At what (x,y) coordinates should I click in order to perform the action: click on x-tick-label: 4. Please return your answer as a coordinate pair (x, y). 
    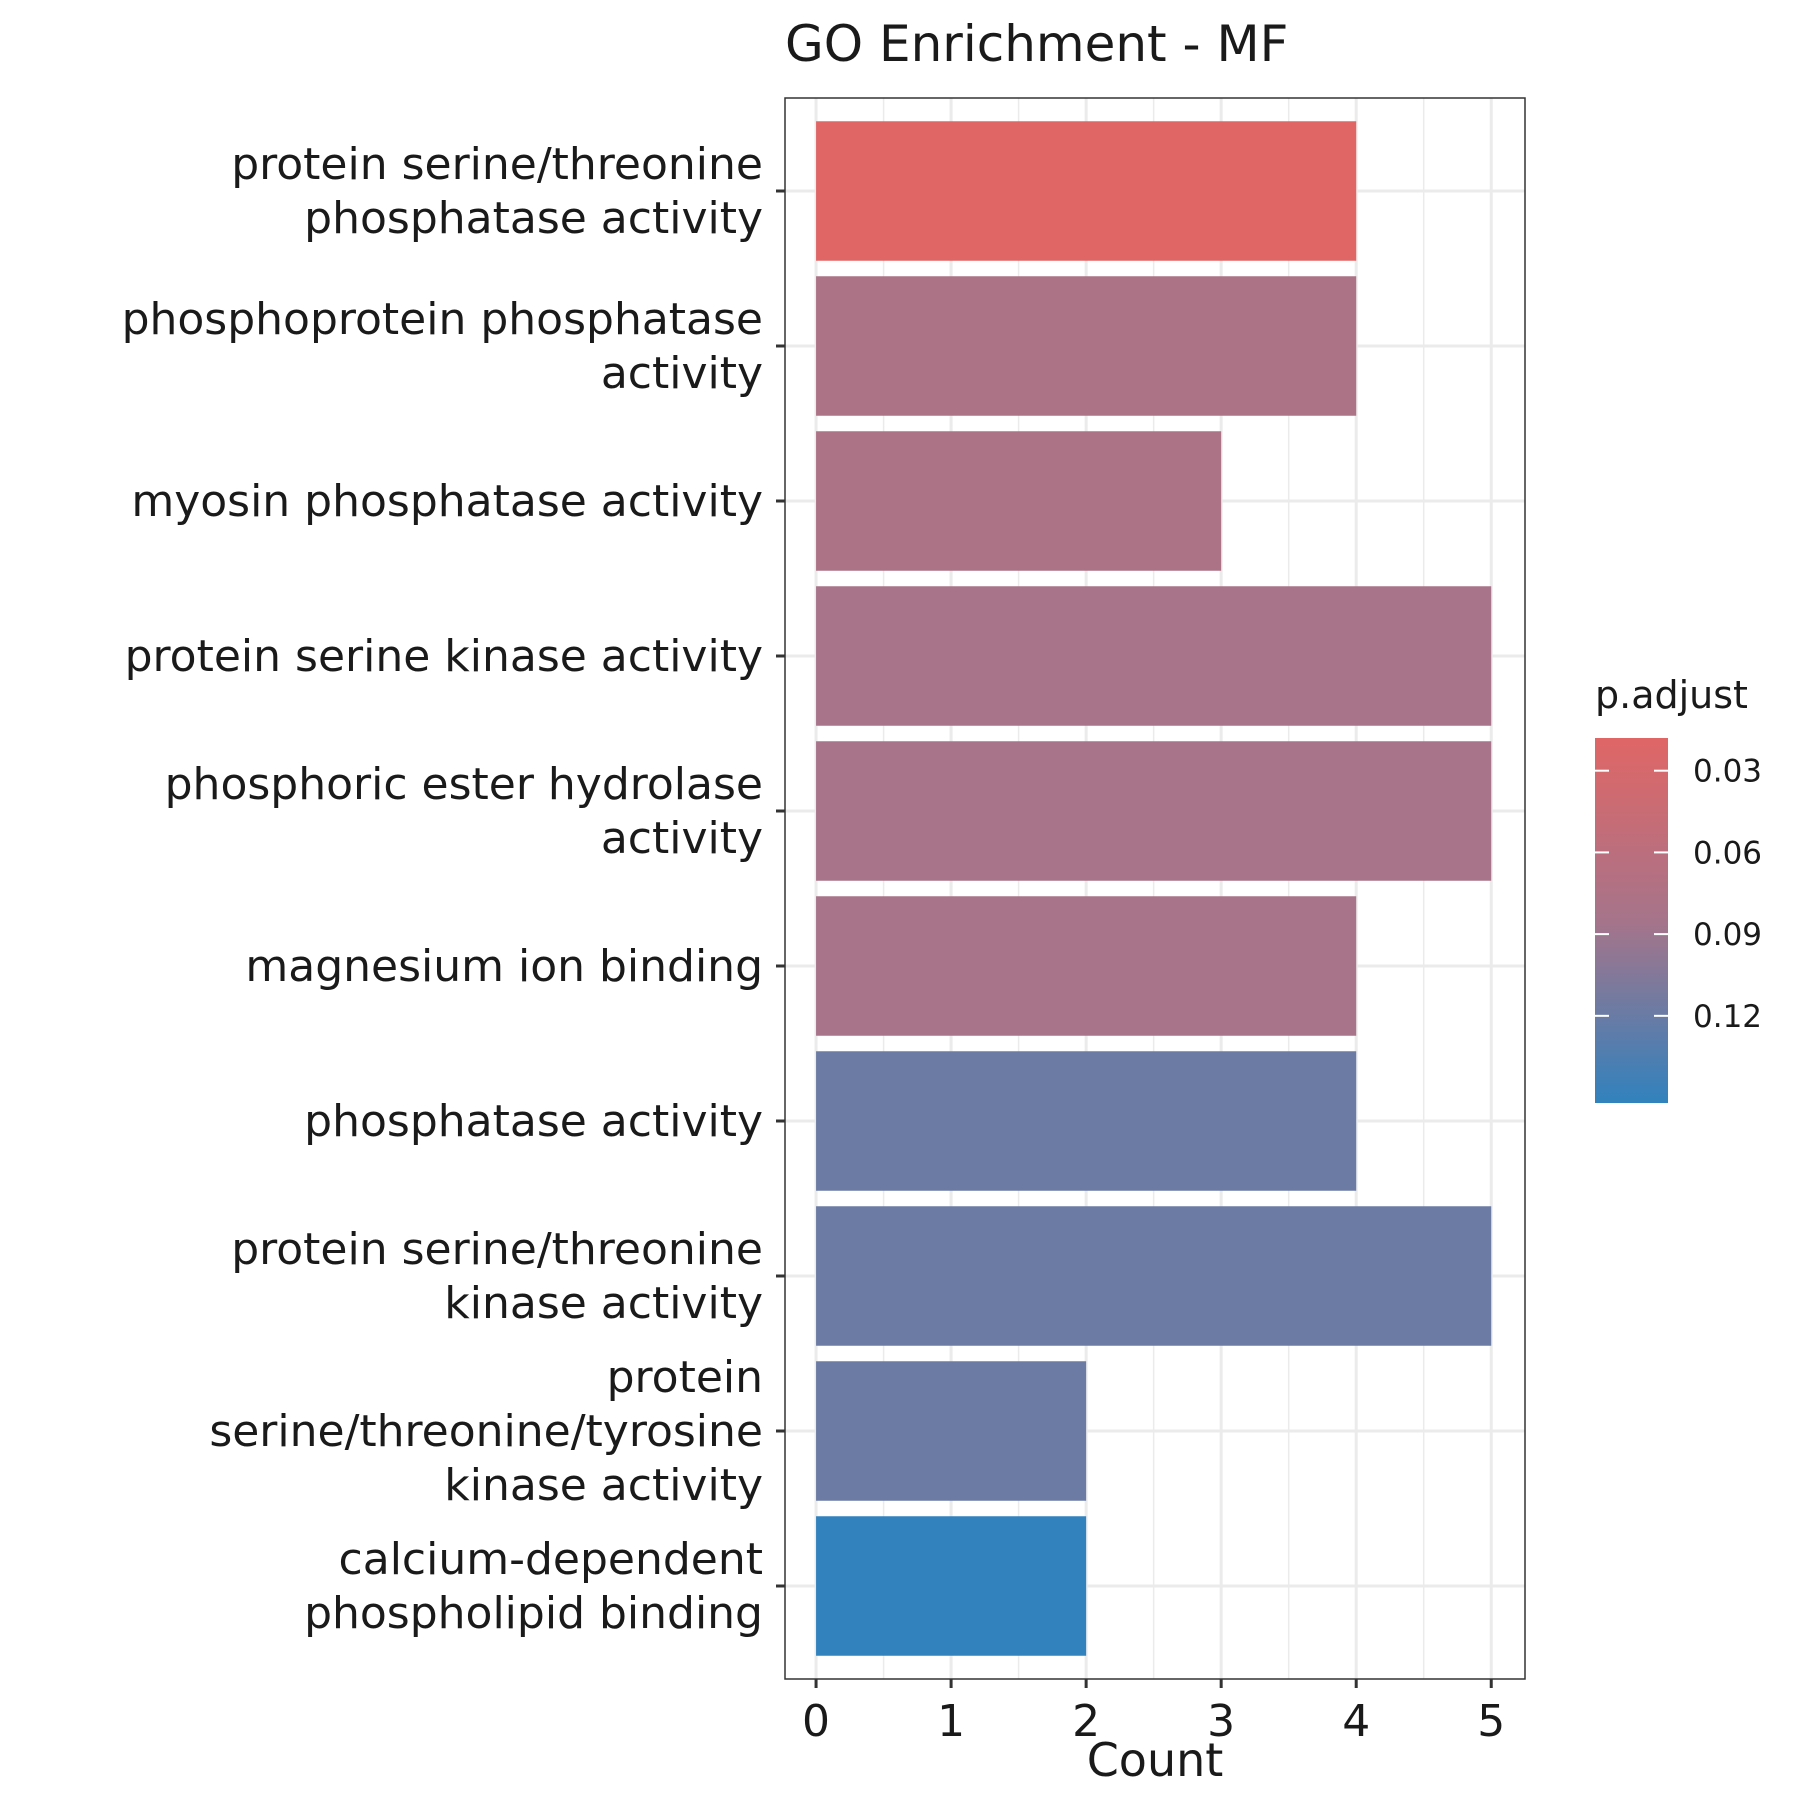
    Looking at the image, I should click on (1356, 1721).